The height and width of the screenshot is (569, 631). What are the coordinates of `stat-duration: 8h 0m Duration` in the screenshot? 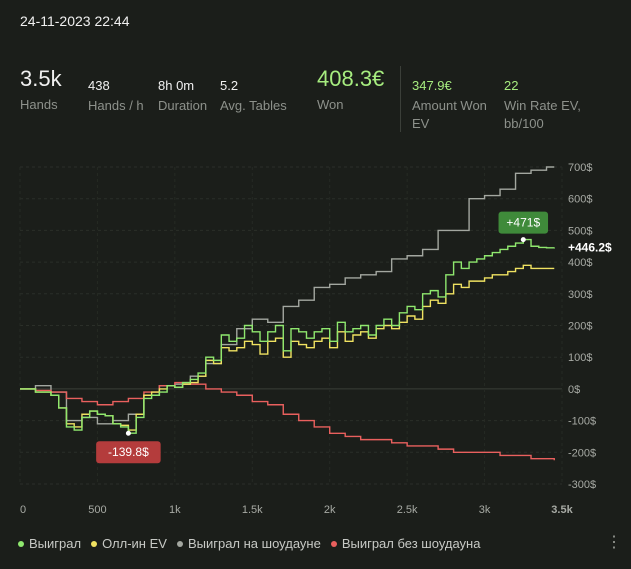 It's located at (182, 96).